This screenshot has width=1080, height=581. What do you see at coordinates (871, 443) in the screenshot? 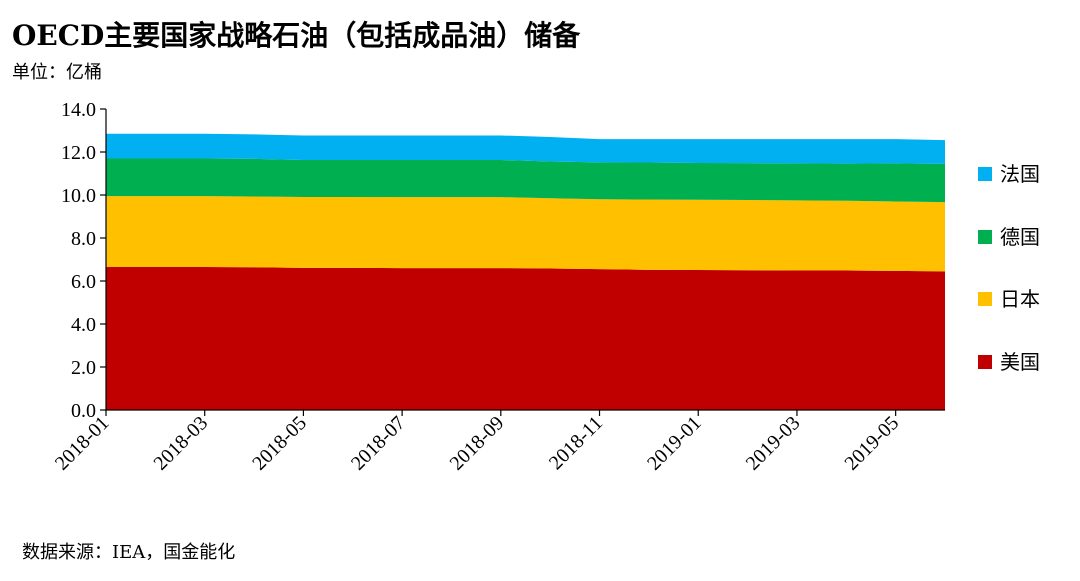
I see `x-tick-label: 2019-05` at bounding box center [871, 443].